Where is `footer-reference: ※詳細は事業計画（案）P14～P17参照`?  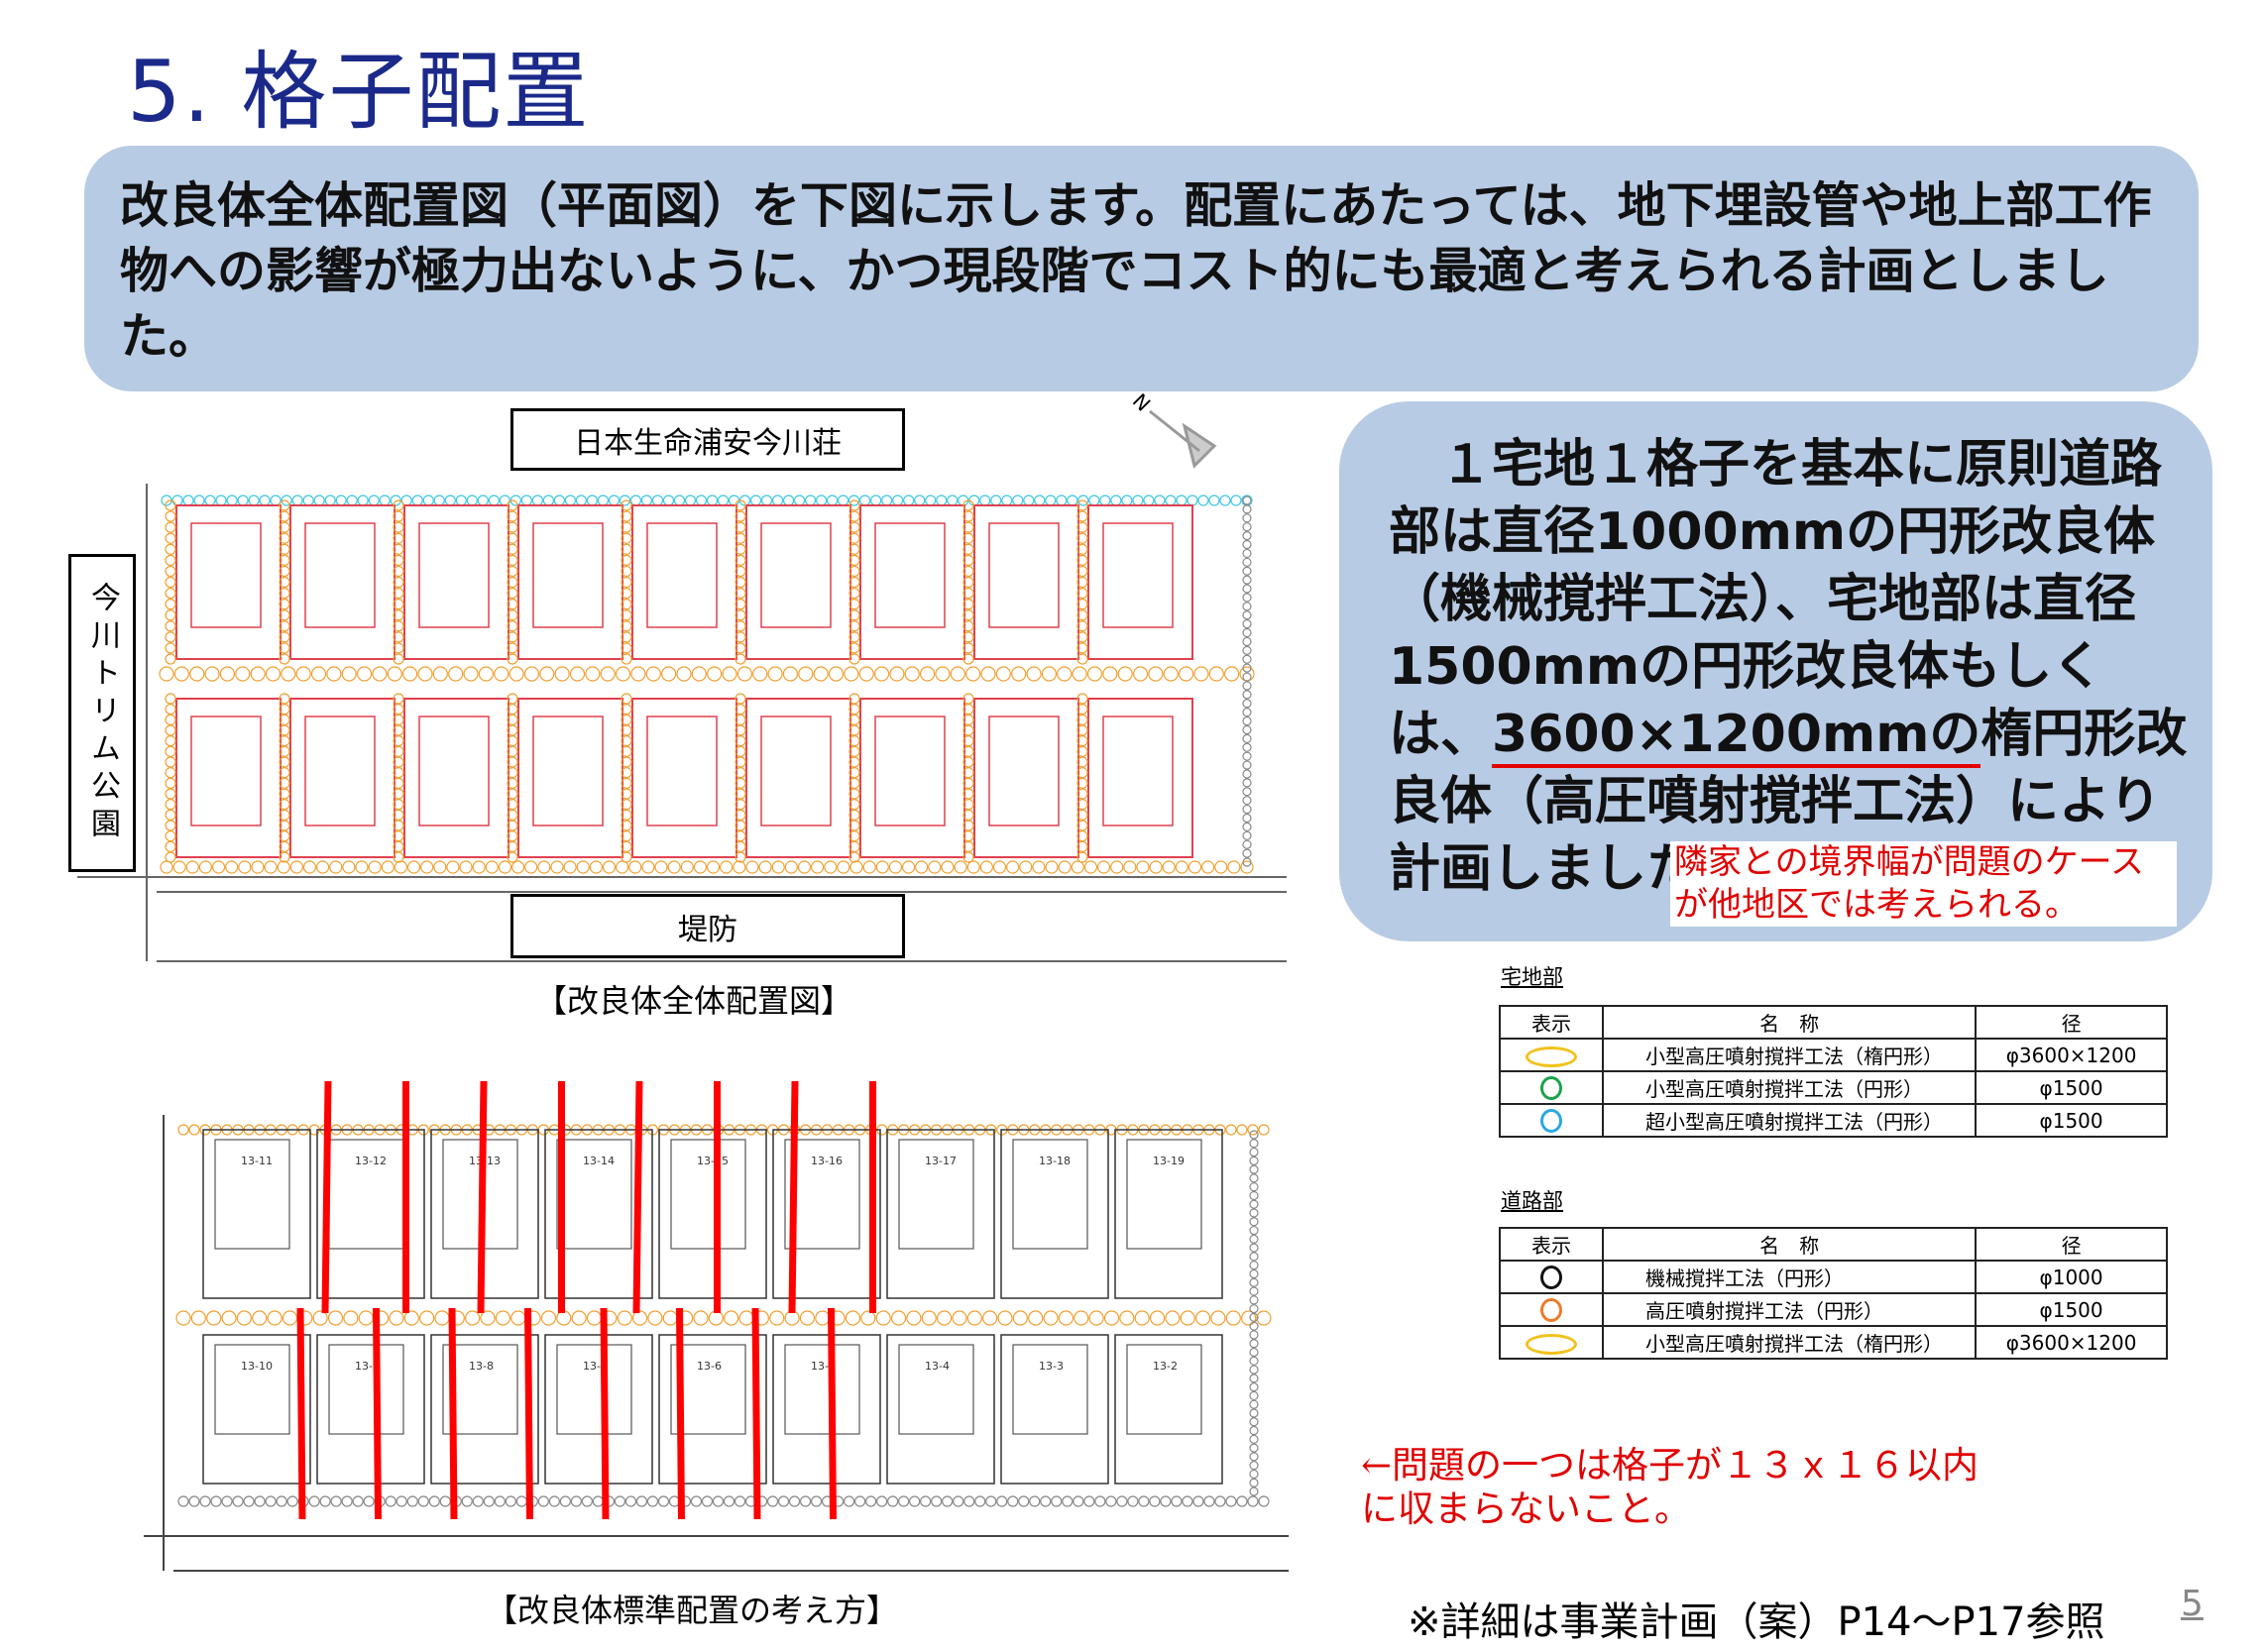 footer-reference: ※詳細は事業計画（案）P14～P17参照 is located at coordinates (1756, 1622).